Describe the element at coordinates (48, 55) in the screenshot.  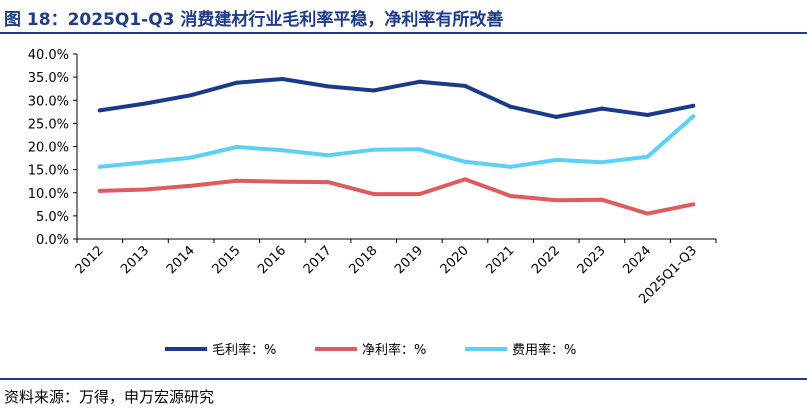
I see `y-tick-label: 40.0%` at that location.